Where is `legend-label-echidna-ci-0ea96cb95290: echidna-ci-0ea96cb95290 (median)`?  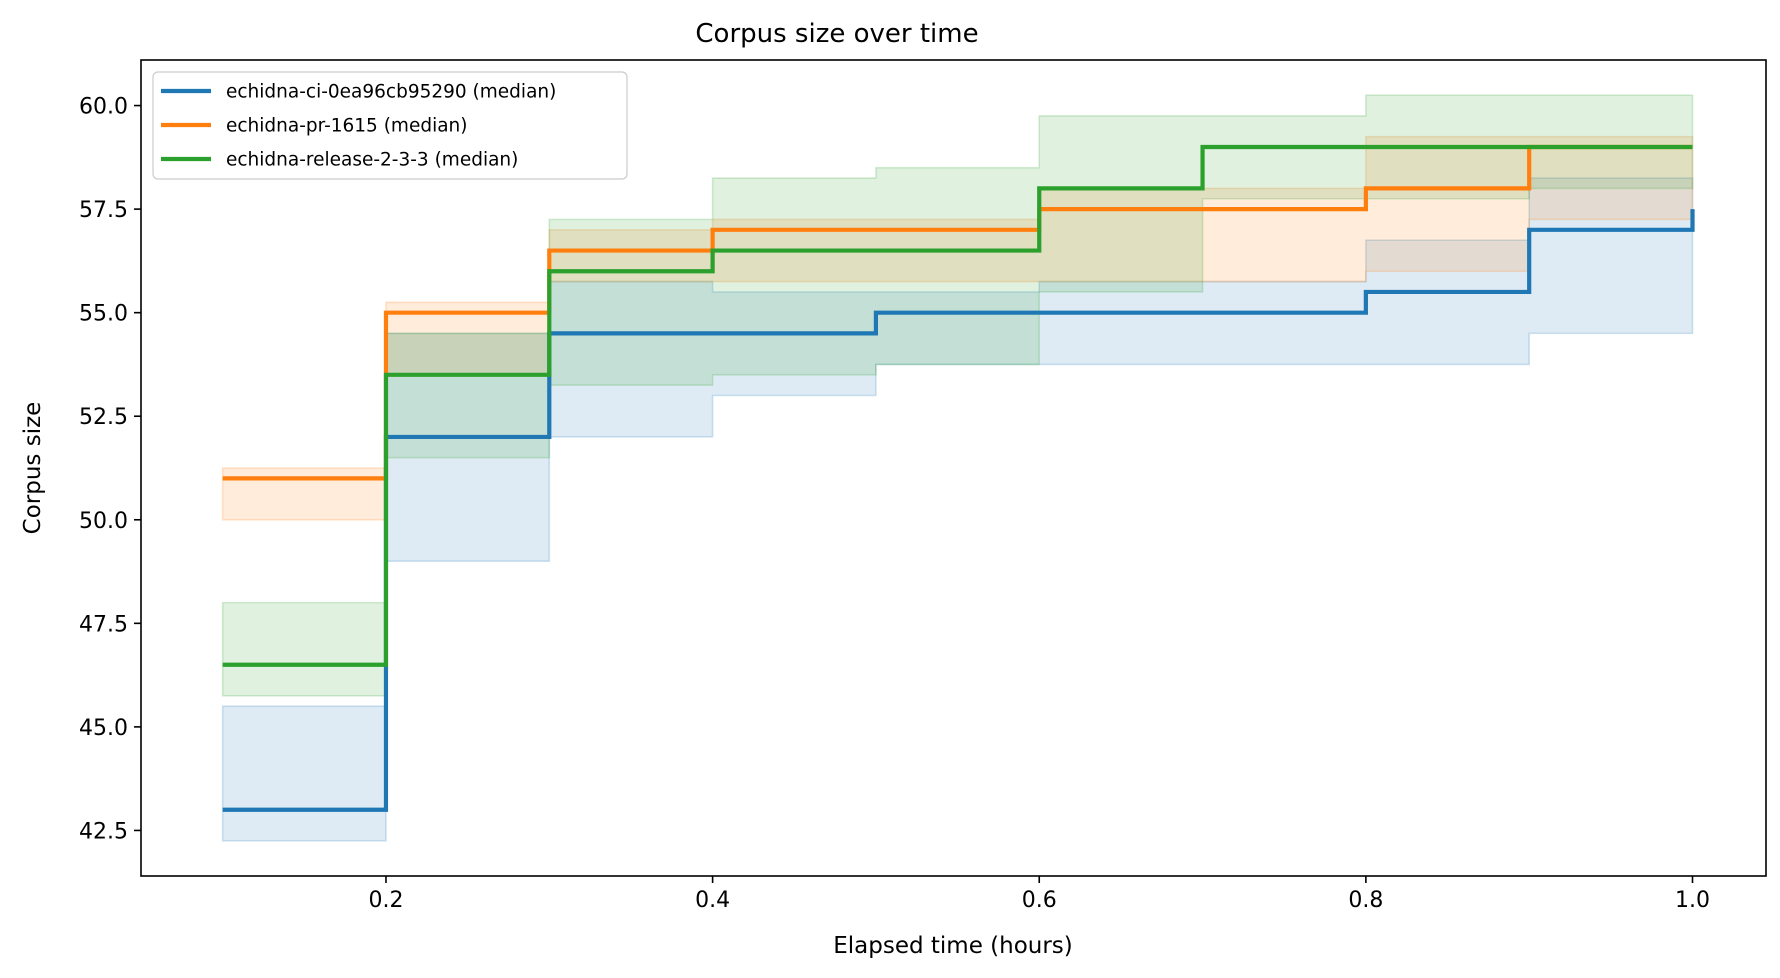 legend-label-echidna-ci-0ea96cb95290: echidna-ci-0ea96cb95290 (median) is located at coordinates (391, 92).